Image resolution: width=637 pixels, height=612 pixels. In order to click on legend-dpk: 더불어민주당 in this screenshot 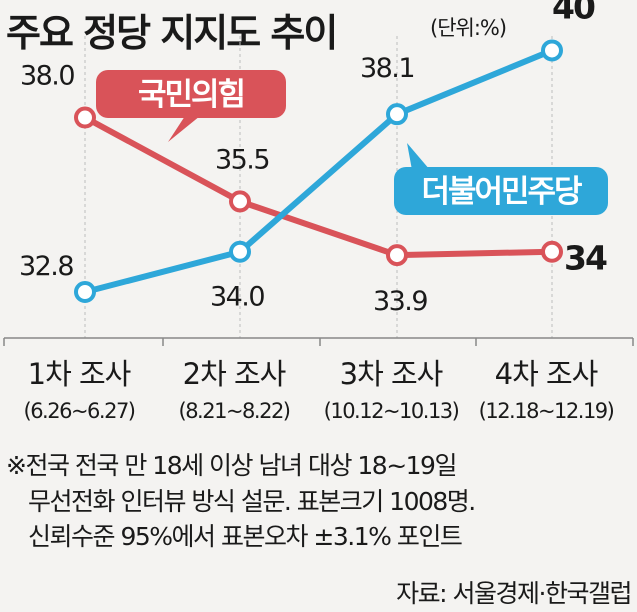, I will do `click(501, 179)`.